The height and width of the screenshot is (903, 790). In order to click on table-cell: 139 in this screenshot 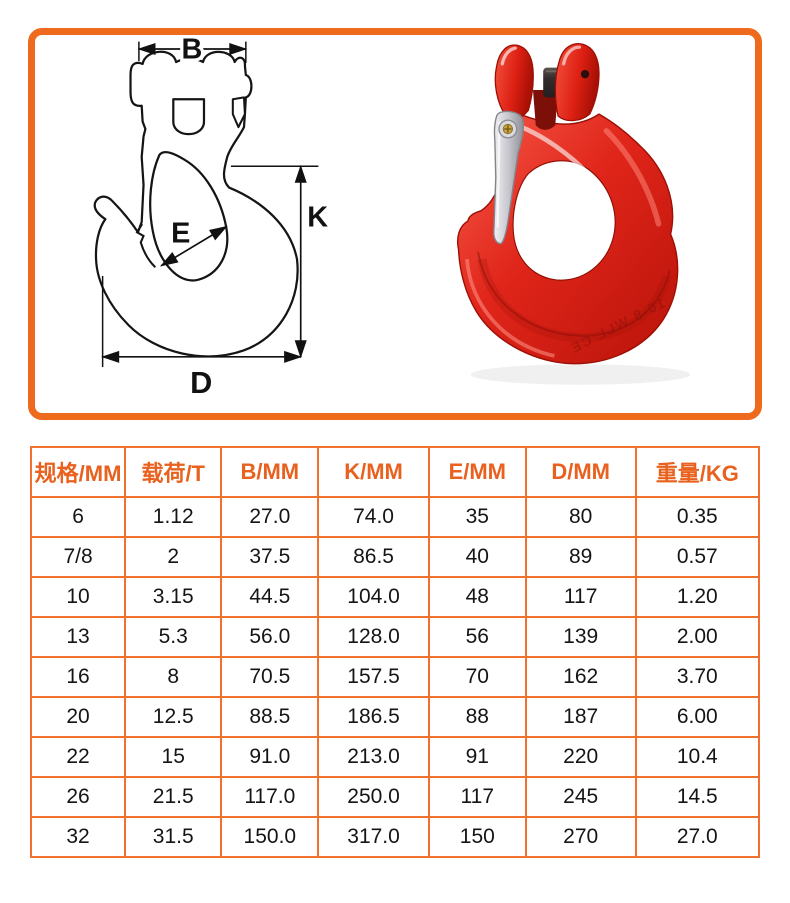, I will do `click(580, 637)`.